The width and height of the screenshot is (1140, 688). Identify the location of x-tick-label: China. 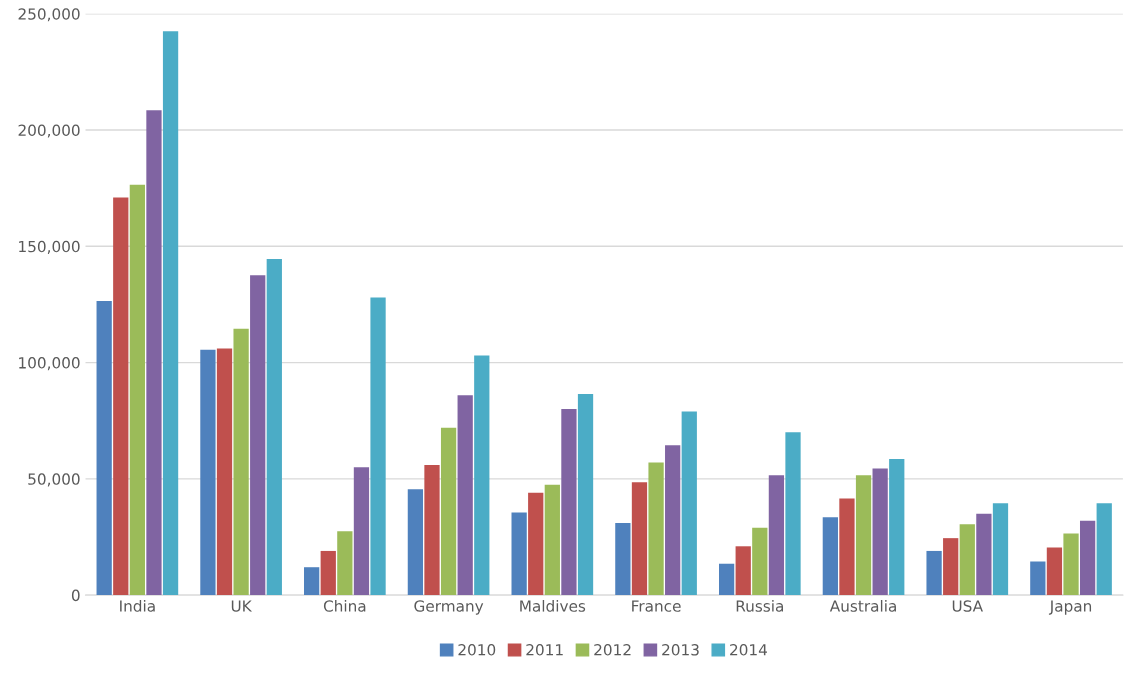
(344, 605).